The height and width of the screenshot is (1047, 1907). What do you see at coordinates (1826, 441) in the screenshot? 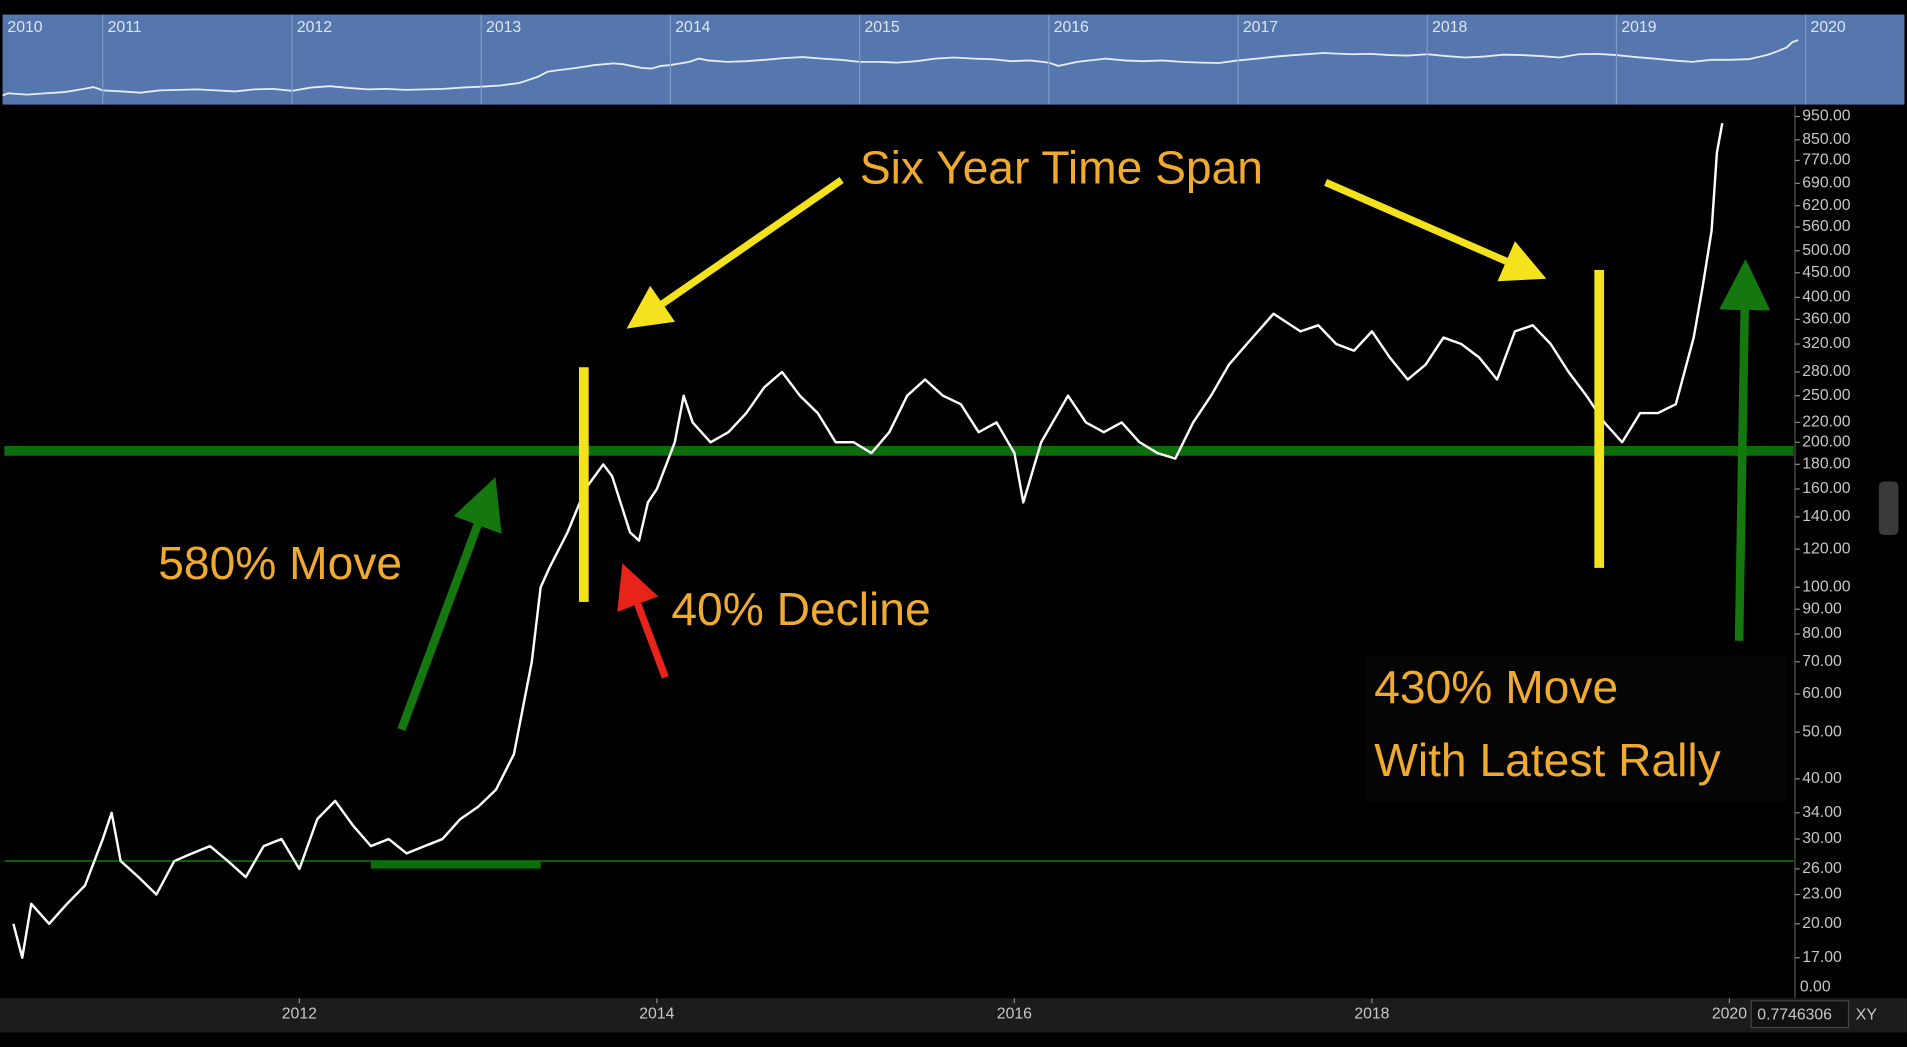
I see `y-tick-label: 200.00` at bounding box center [1826, 441].